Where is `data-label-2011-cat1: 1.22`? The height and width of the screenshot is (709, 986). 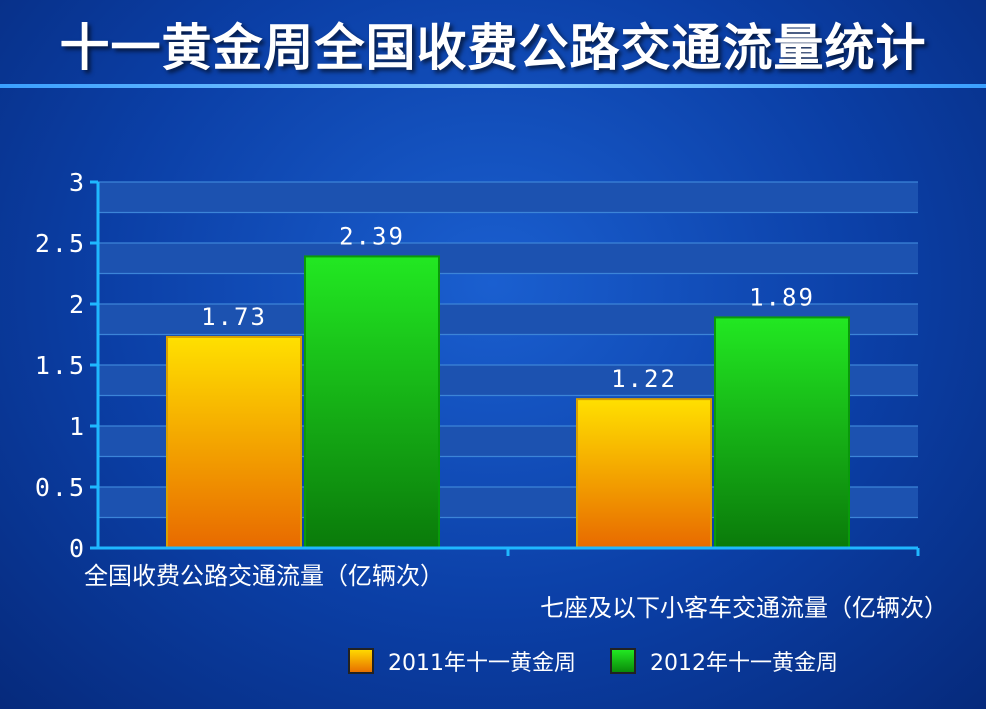
data-label-2011-cat1: 1.22 is located at coordinates (644, 379).